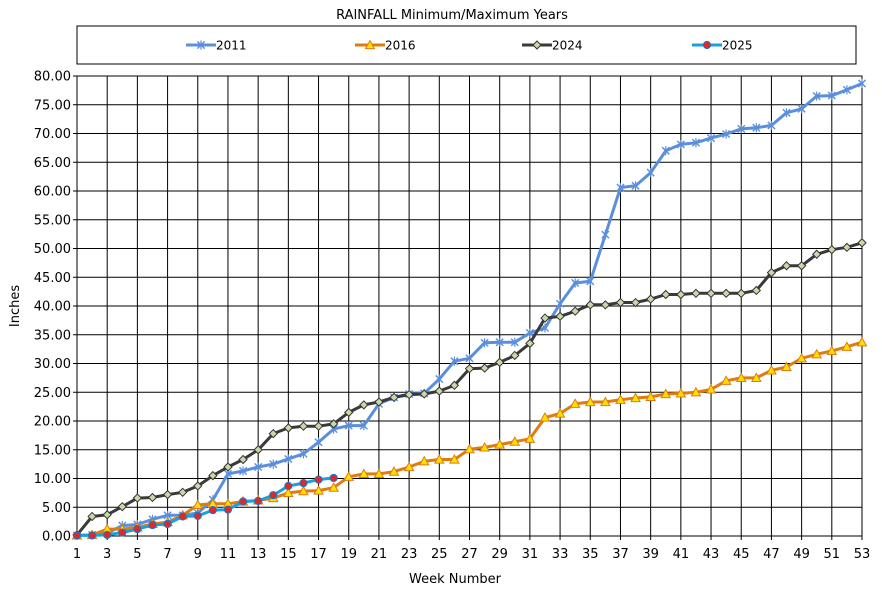  Describe the element at coordinates (52, 364) in the screenshot. I see `y-tick-label: 30.00` at that location.